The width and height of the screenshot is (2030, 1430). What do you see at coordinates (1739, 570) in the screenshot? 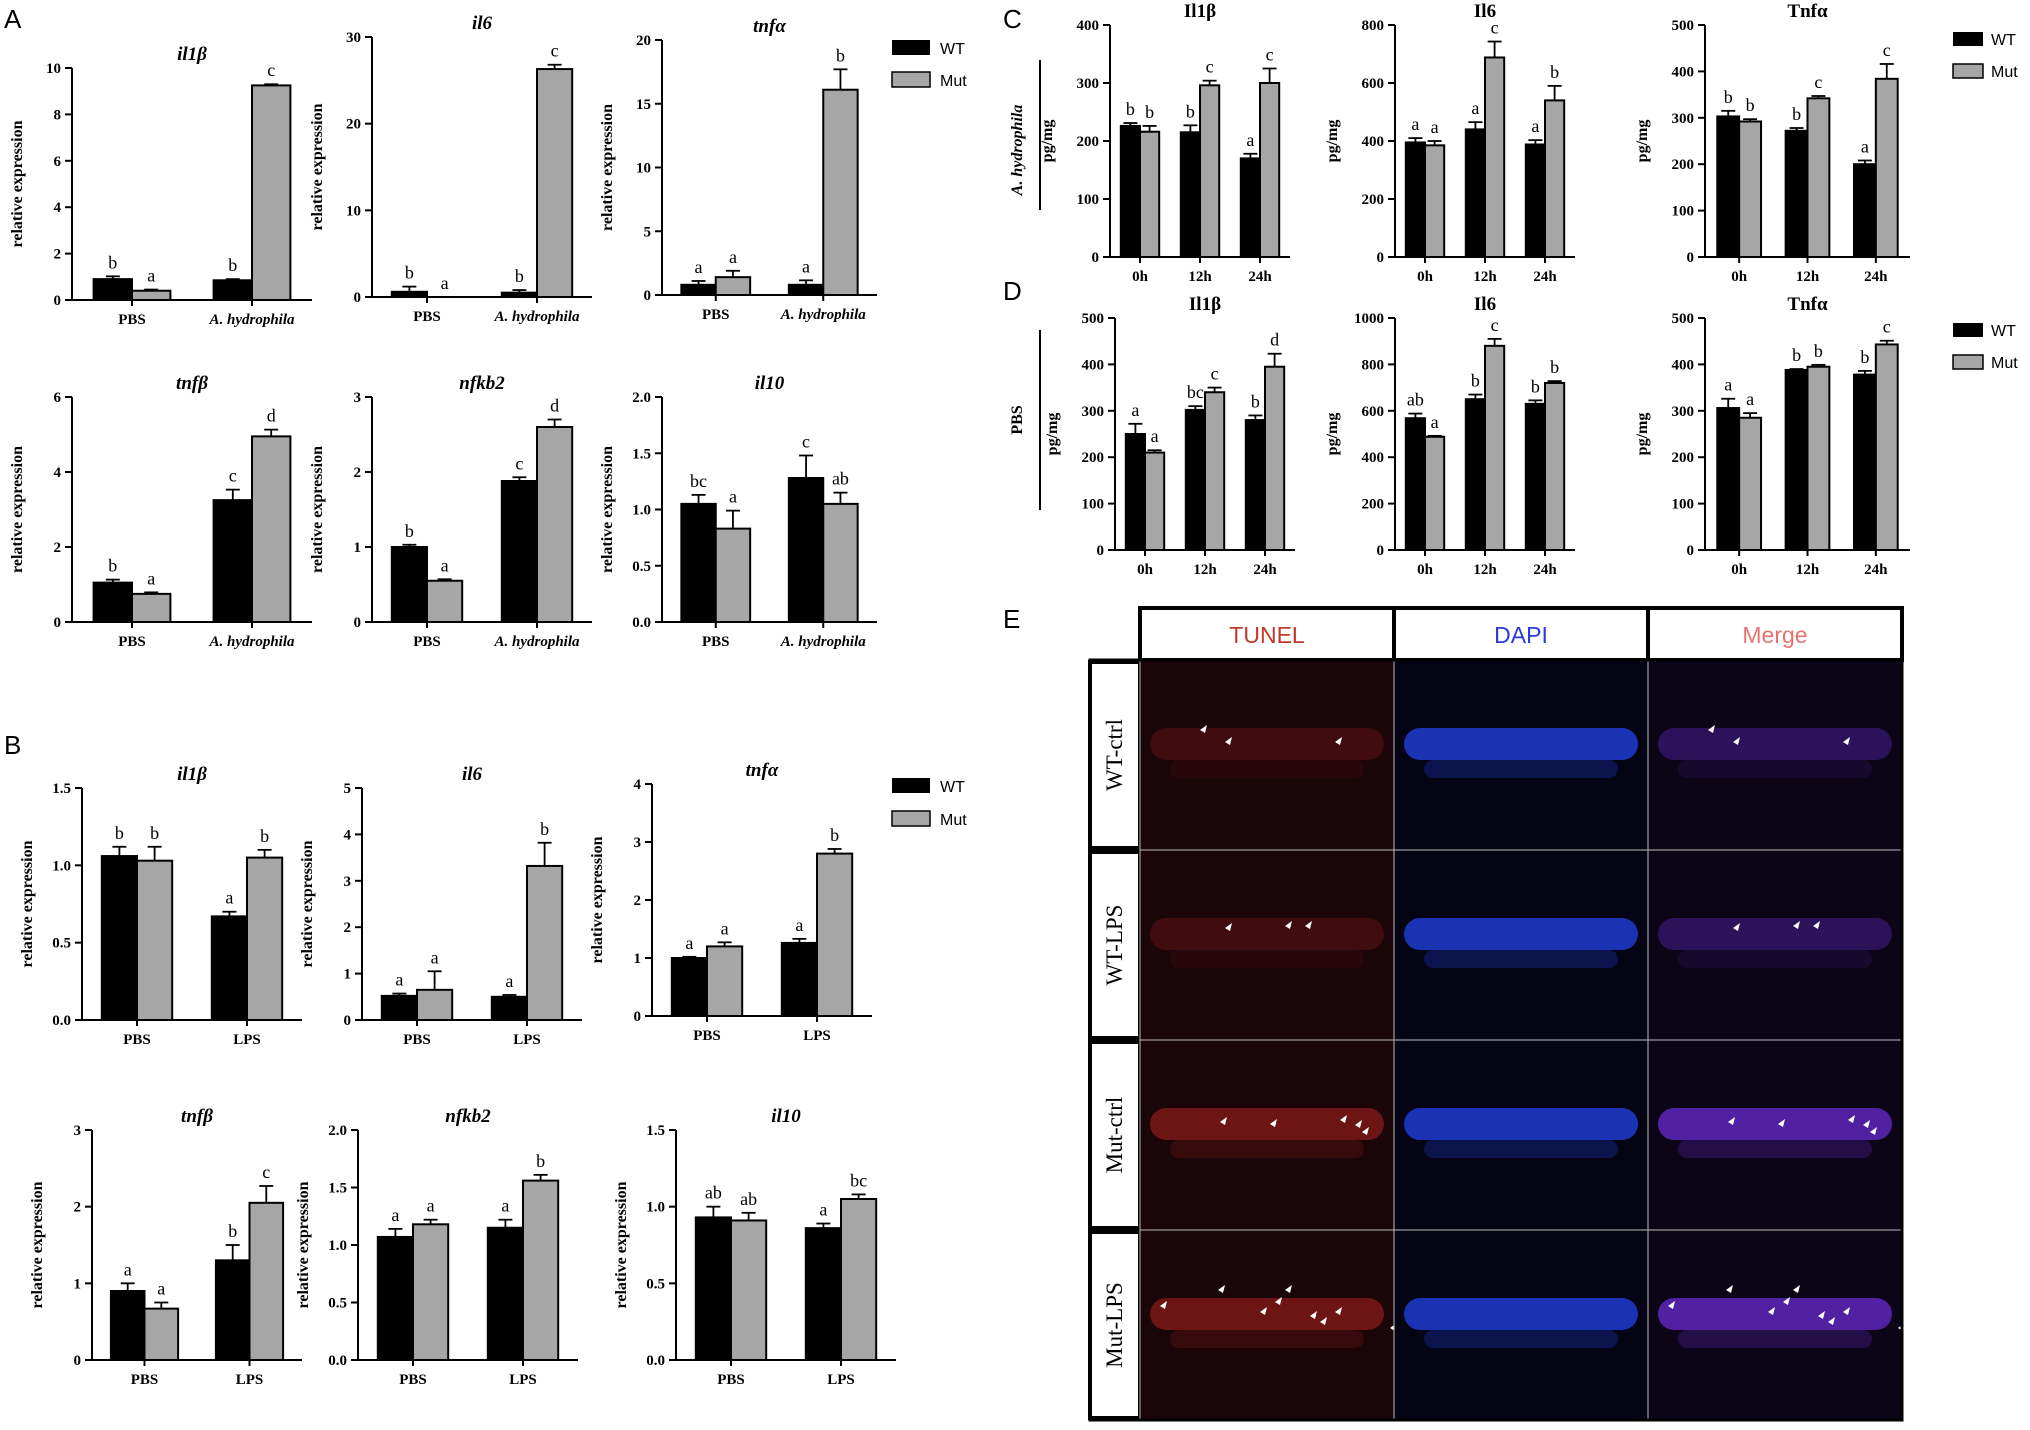
I see `chart-d3-xtick-label: 0h` at bounding box center [1739, 570].